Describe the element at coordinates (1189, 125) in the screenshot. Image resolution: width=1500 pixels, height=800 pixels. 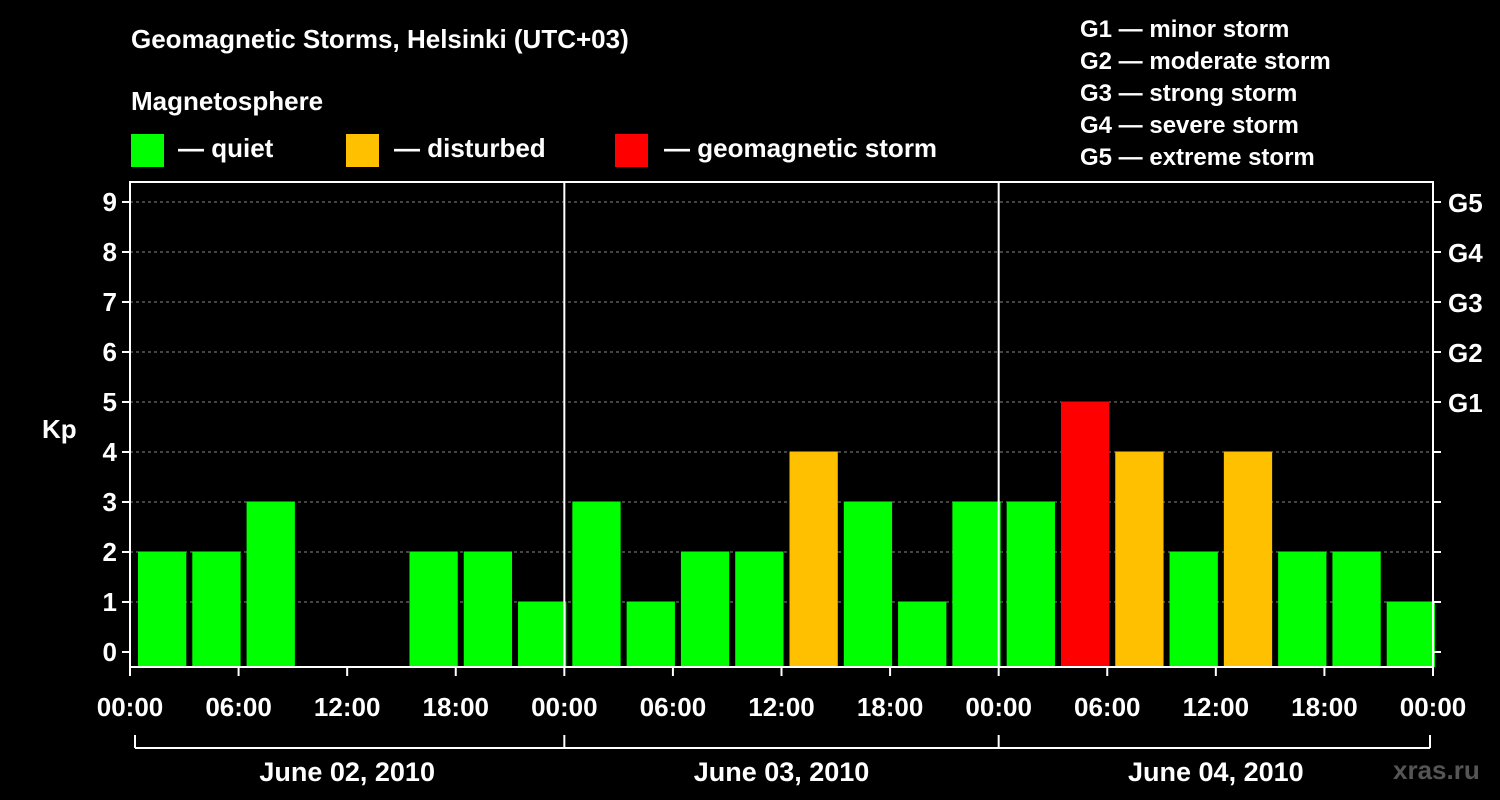
I see `g-scale-g4: G4 — severe storm` at that location.